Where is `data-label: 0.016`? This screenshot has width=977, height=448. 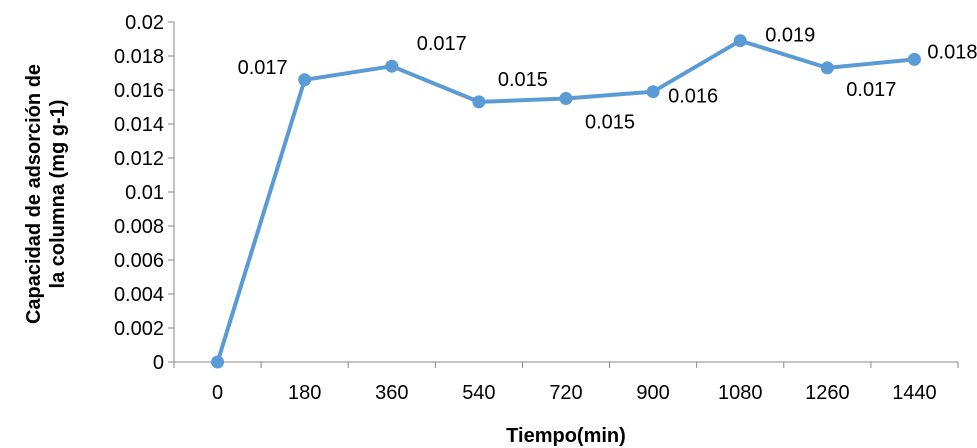 data-label: 0.016 is located at coordinates (693, 97).